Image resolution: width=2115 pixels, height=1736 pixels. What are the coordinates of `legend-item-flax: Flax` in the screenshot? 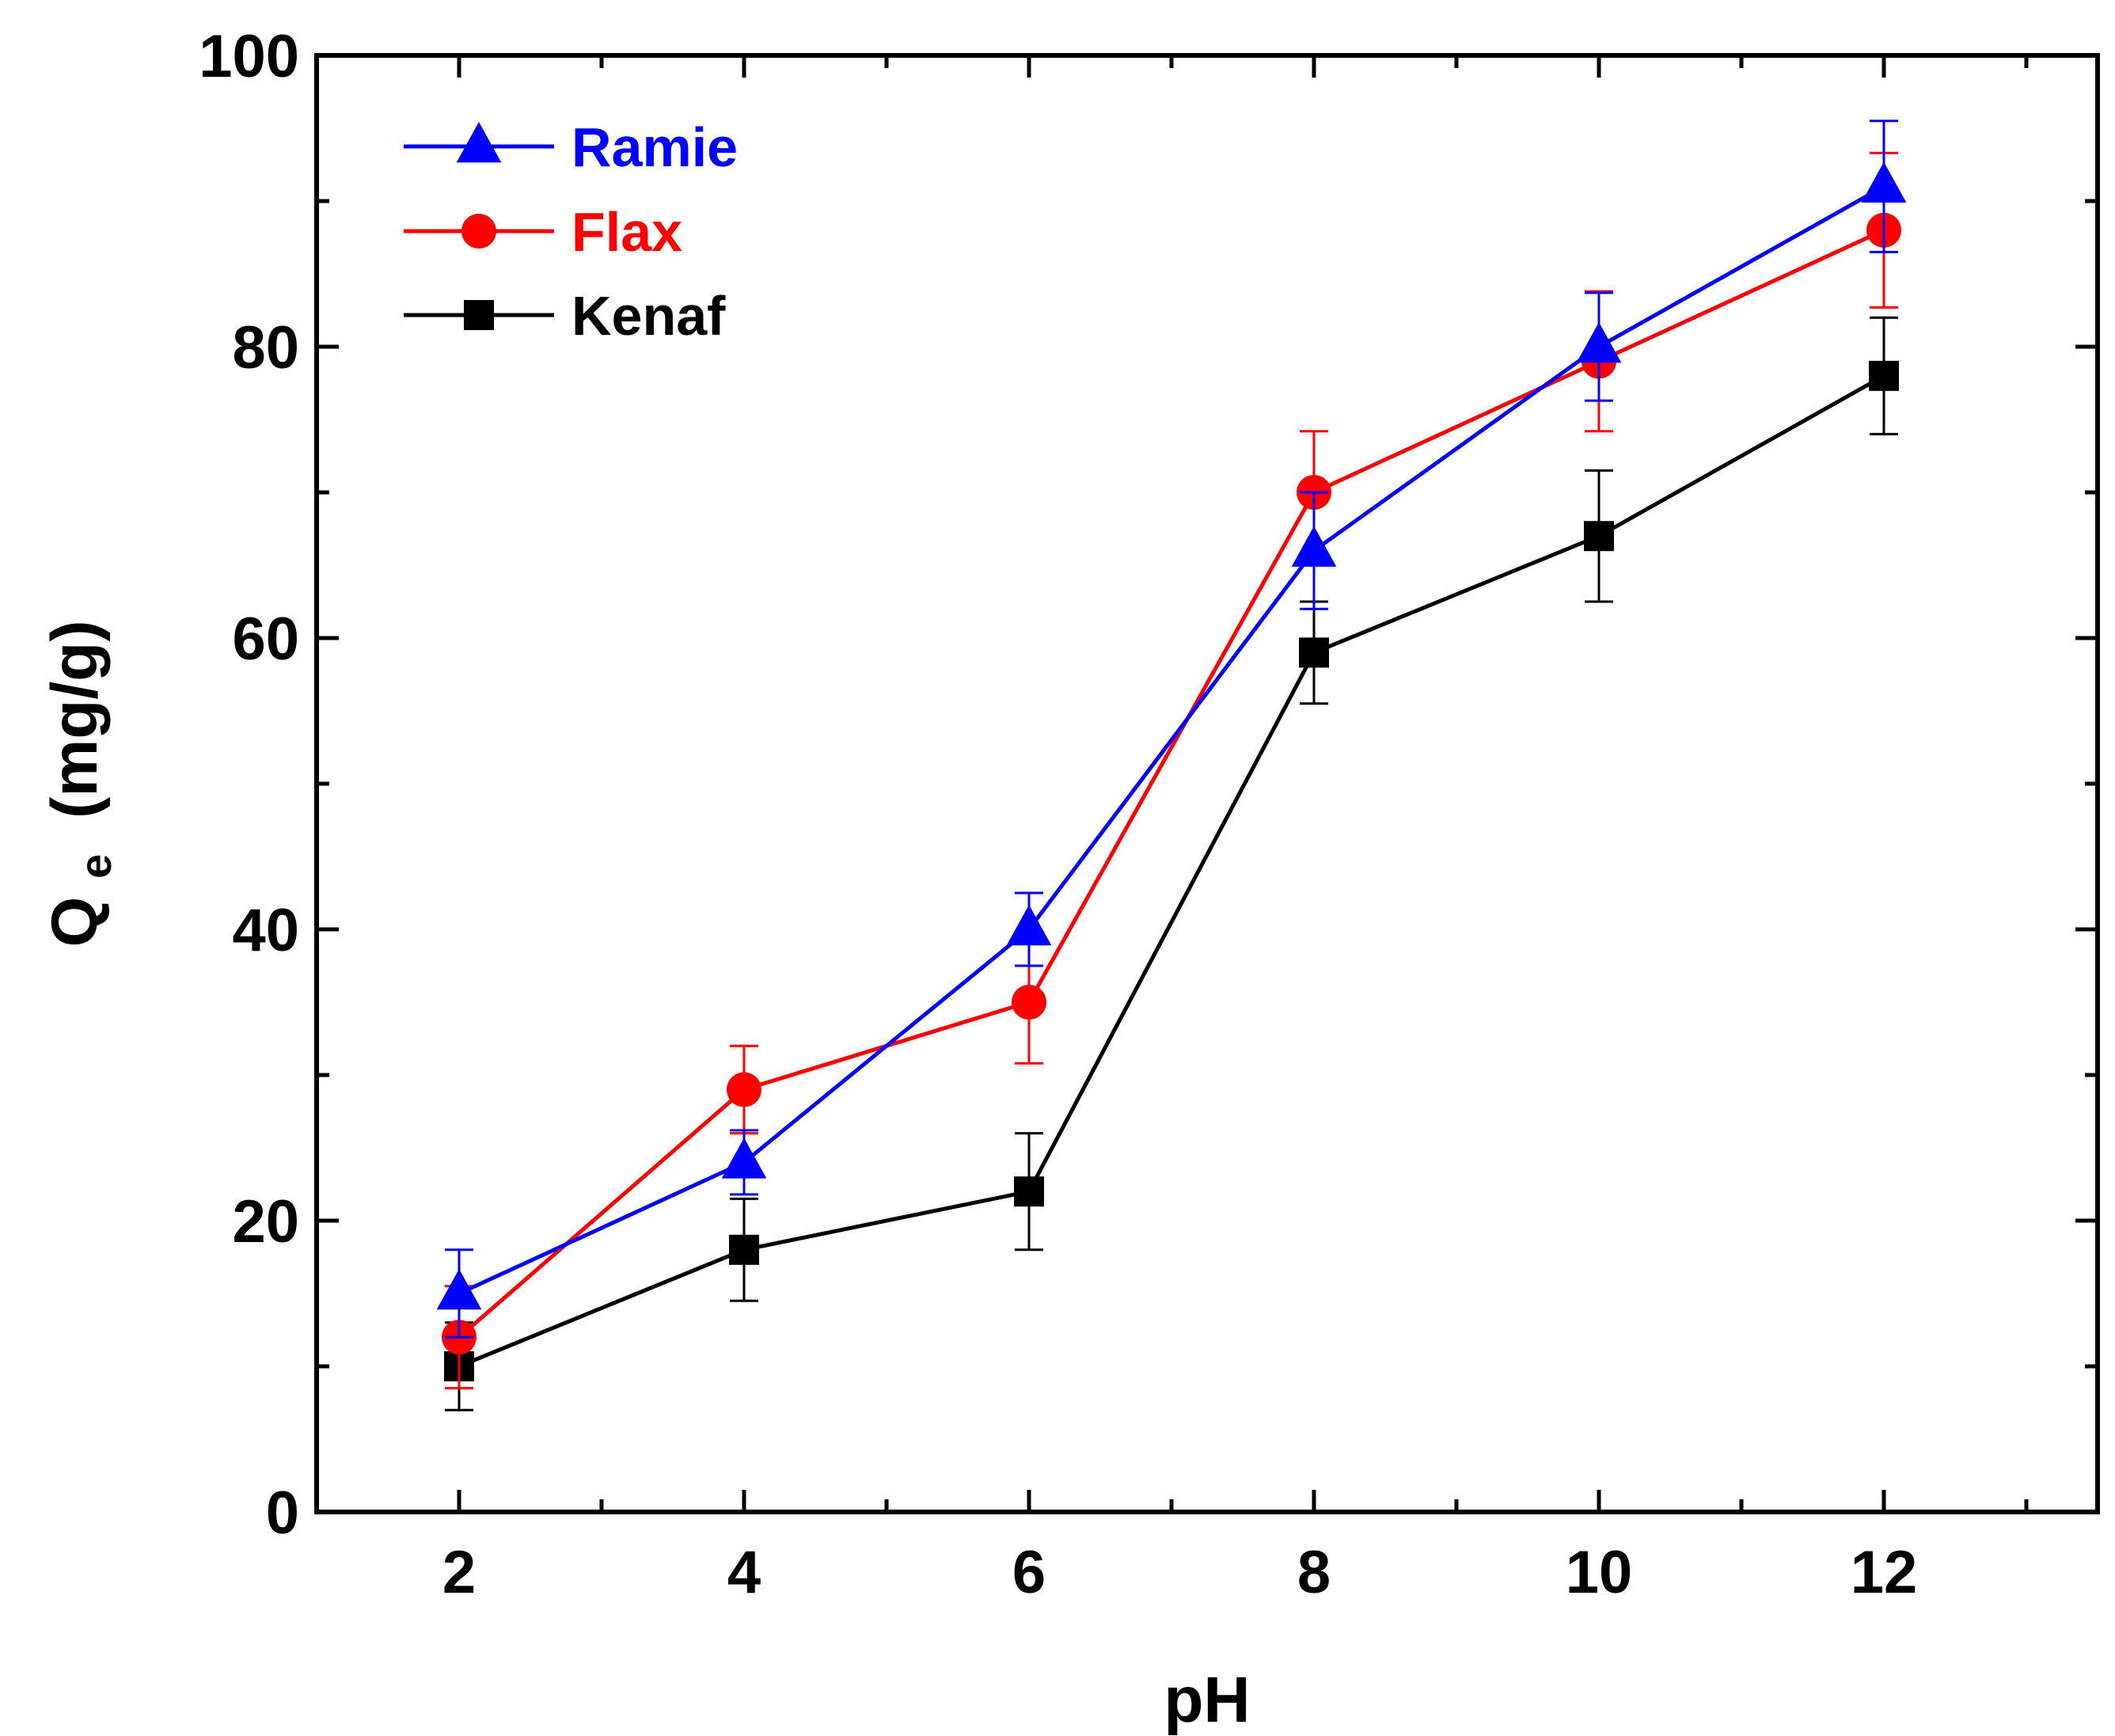 It's located at (543, 232).